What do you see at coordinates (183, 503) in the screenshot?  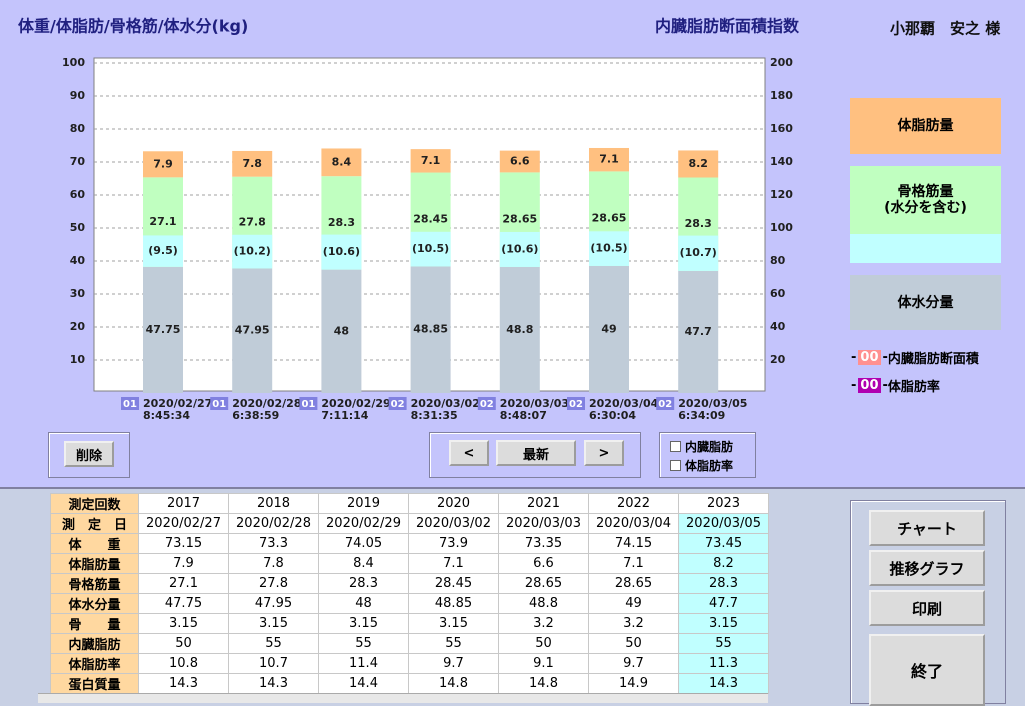 I see `table-cell: 2017` at bounding box center [183, 503].